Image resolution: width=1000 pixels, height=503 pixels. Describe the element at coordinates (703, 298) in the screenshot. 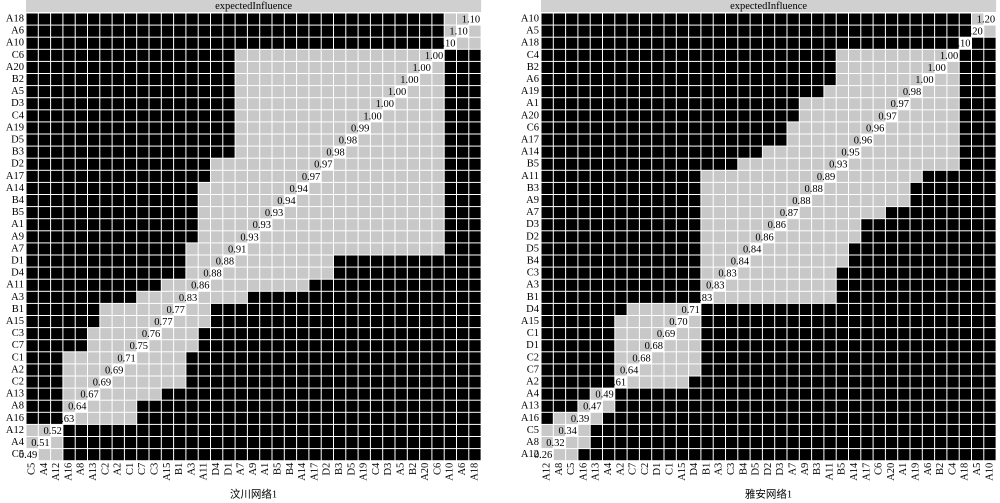

I see `value-label: 0.83` at that location.